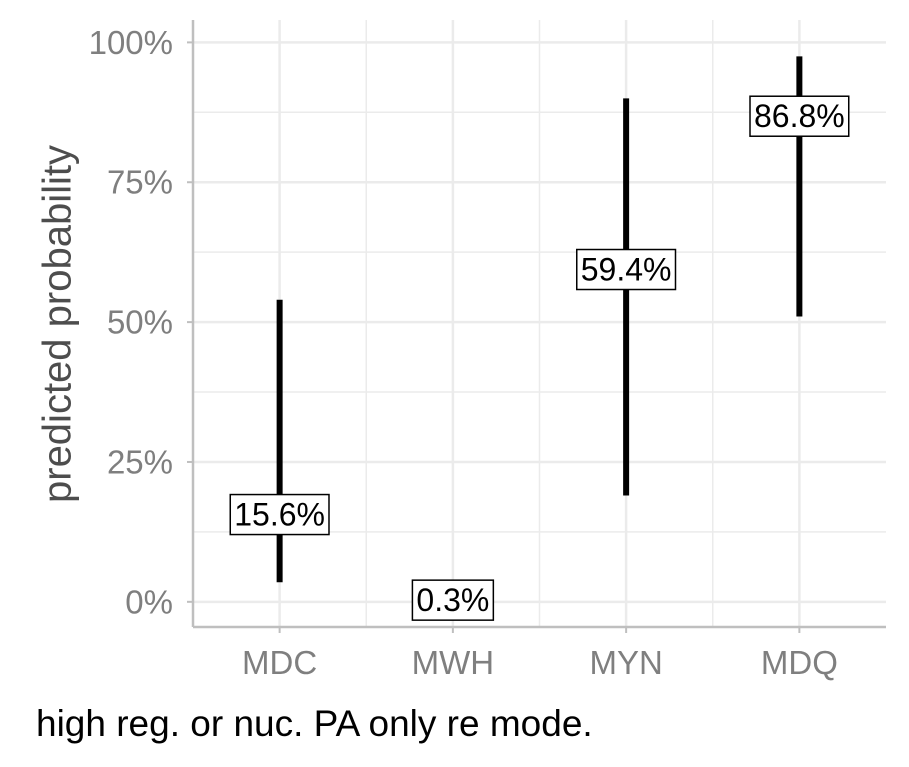 This screenshot has height=767, width=909. I want to click on data-label-myn: 59.4%, so click(626, 269).